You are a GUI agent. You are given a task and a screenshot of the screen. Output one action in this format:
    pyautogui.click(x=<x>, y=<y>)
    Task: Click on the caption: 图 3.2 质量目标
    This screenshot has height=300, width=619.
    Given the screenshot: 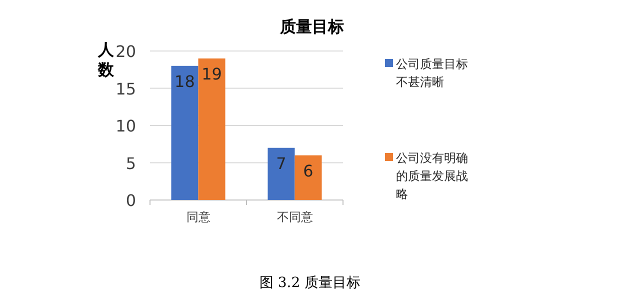 What is the action you would take?
    pyautogui.click(x=310, y=283)
    